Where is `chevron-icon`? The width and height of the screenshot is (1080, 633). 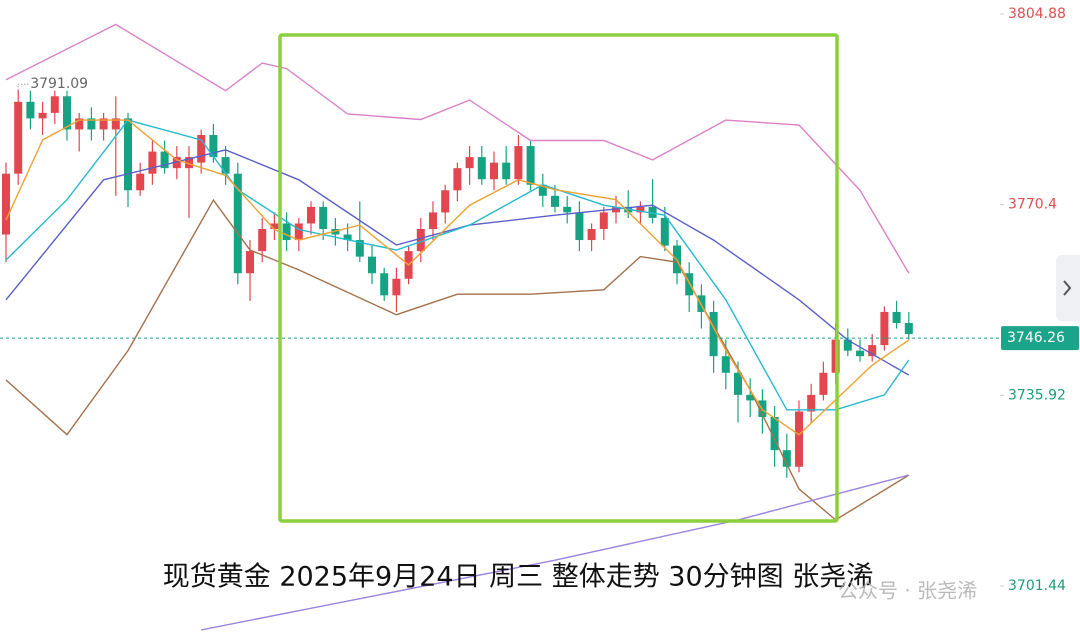 chevron-icon is located at coordinates (1067, 288).